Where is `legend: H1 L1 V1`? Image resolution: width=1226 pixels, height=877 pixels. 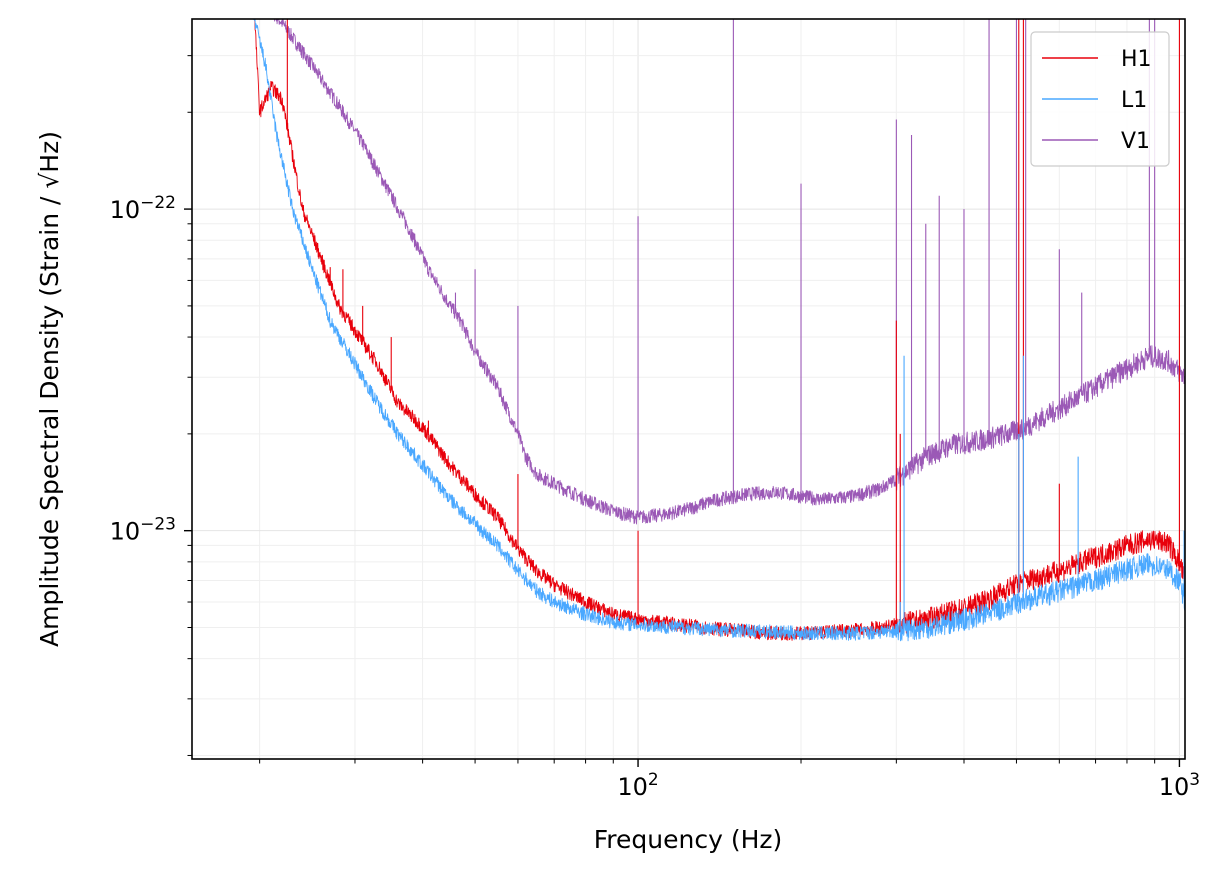 legend: H1 L1 V1 is located at coordinates (1100, 99).